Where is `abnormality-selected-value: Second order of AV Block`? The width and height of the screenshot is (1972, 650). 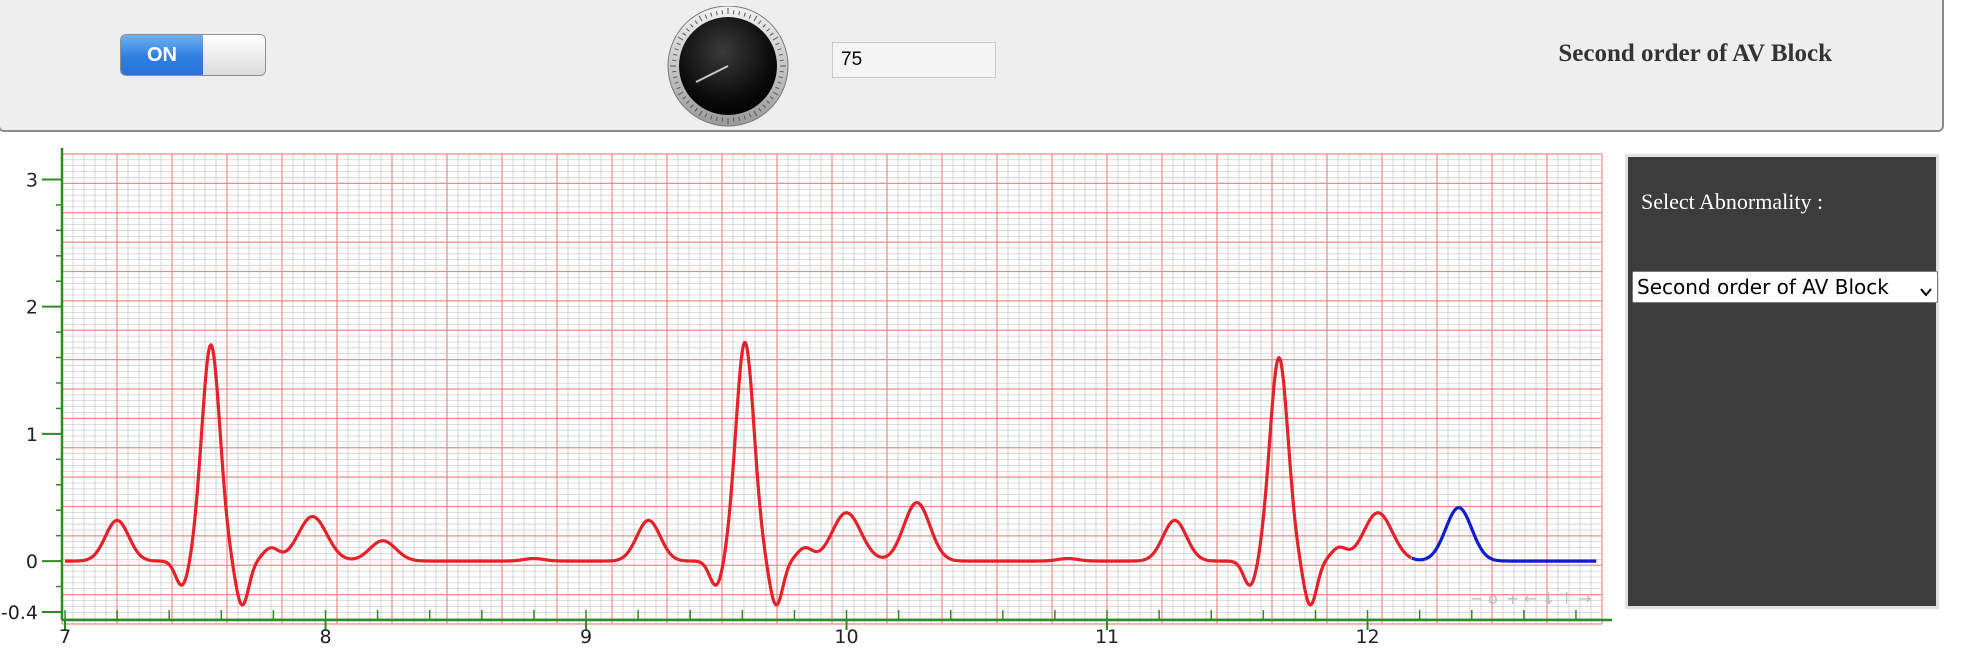
abnormality-selected-value: Second order of AV Block is located at coordinates (1778, 287).